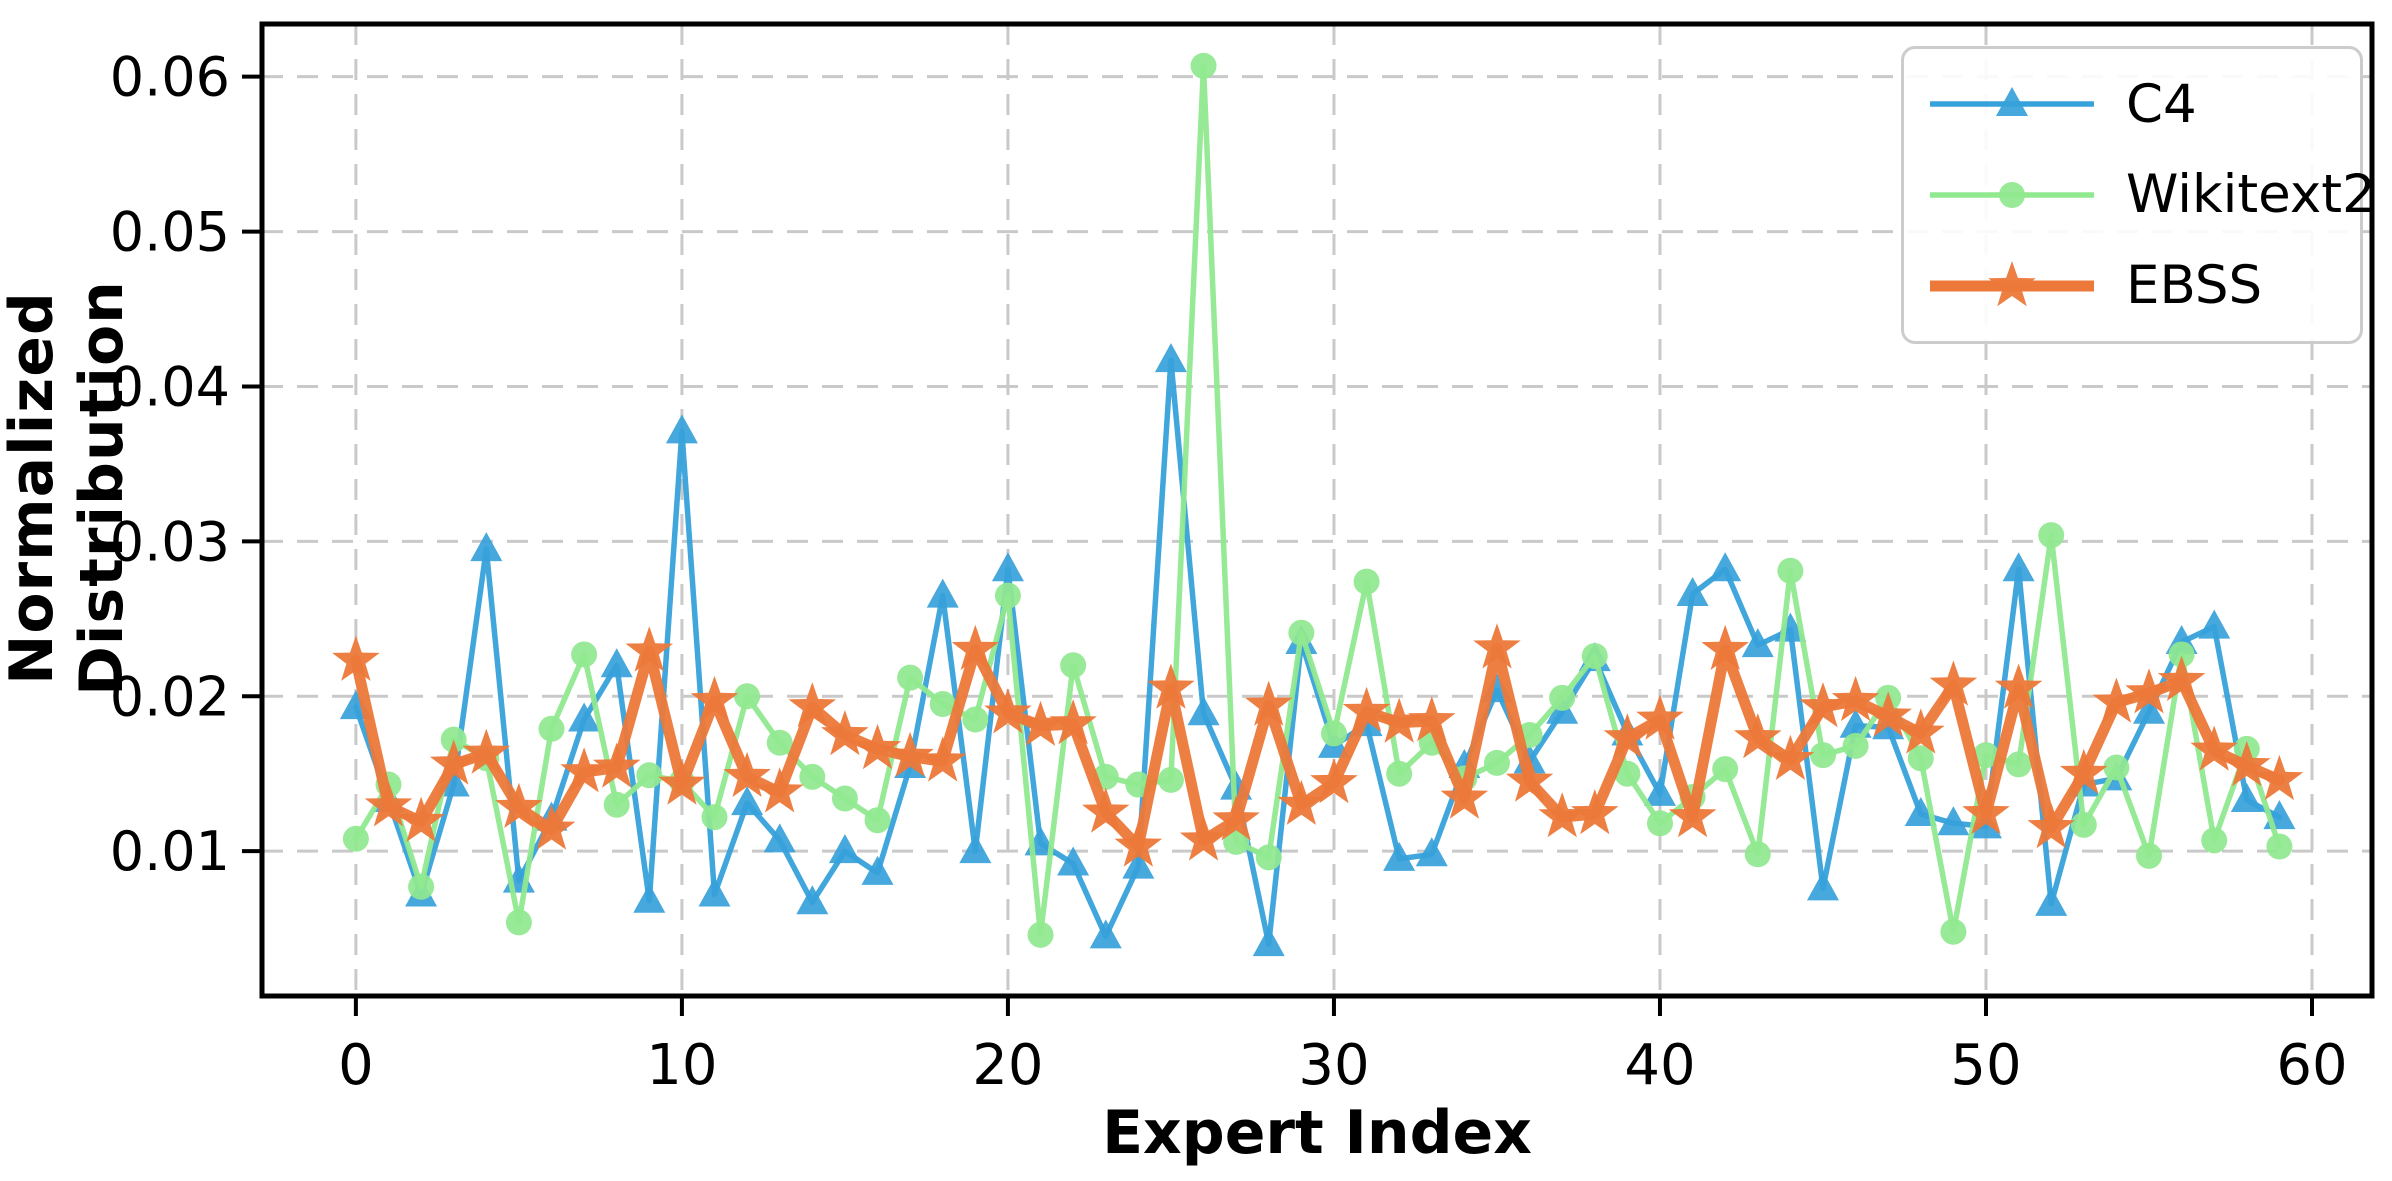  Describe the element at coordinates (1317, 1133) in the screenshot. I see `x-axis-label: Expert Index` at that location.